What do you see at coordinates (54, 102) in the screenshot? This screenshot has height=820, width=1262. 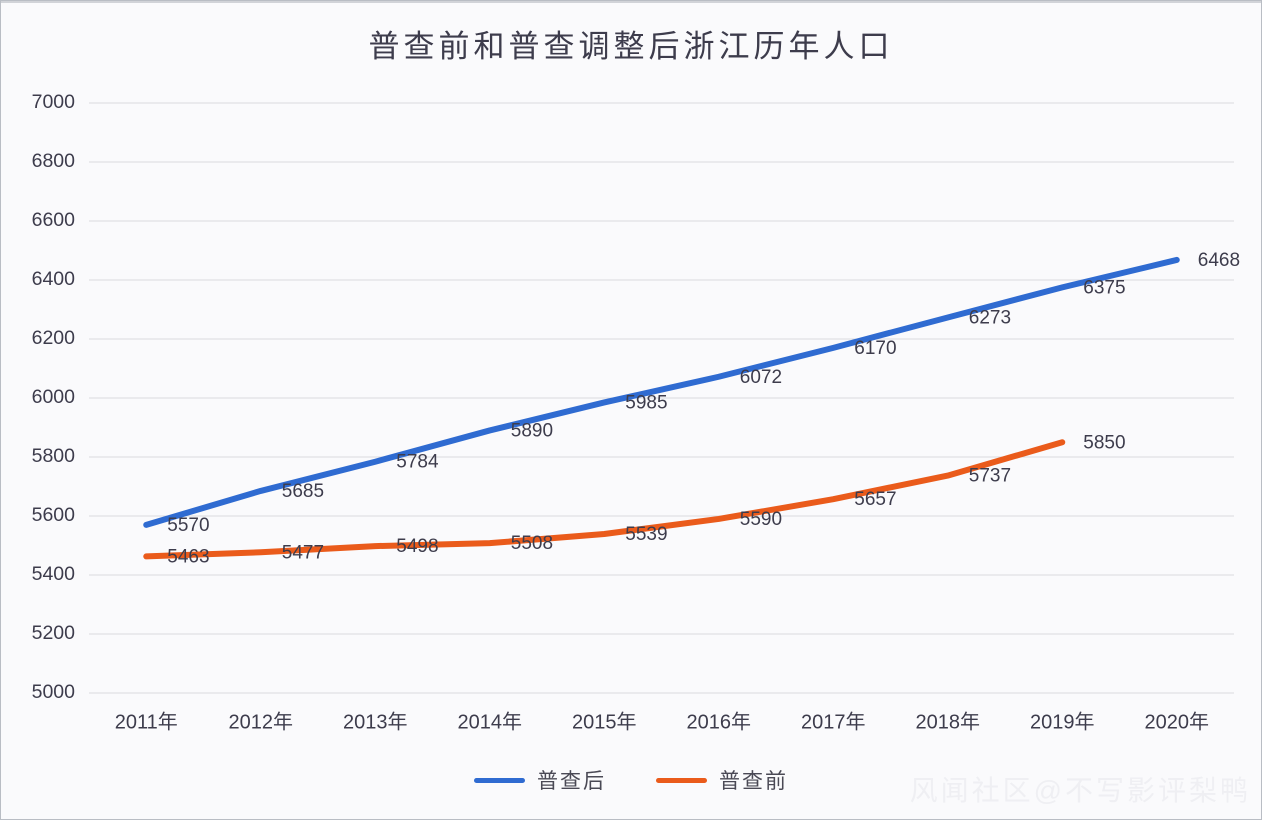 I see `y-axis-tick-label: 7000` at bounding box center [54, 102].